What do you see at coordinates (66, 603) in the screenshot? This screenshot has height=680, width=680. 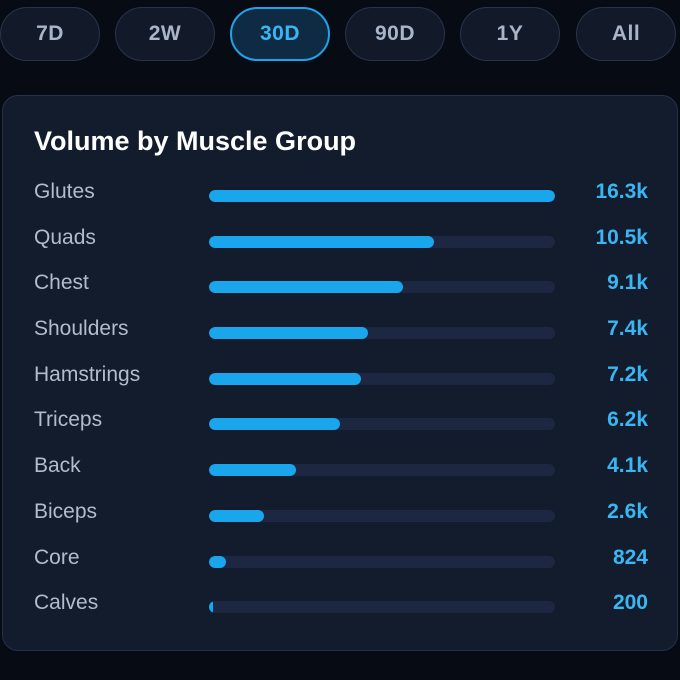 I see `muscle-label: Calves` at bounding box center [66, 603].